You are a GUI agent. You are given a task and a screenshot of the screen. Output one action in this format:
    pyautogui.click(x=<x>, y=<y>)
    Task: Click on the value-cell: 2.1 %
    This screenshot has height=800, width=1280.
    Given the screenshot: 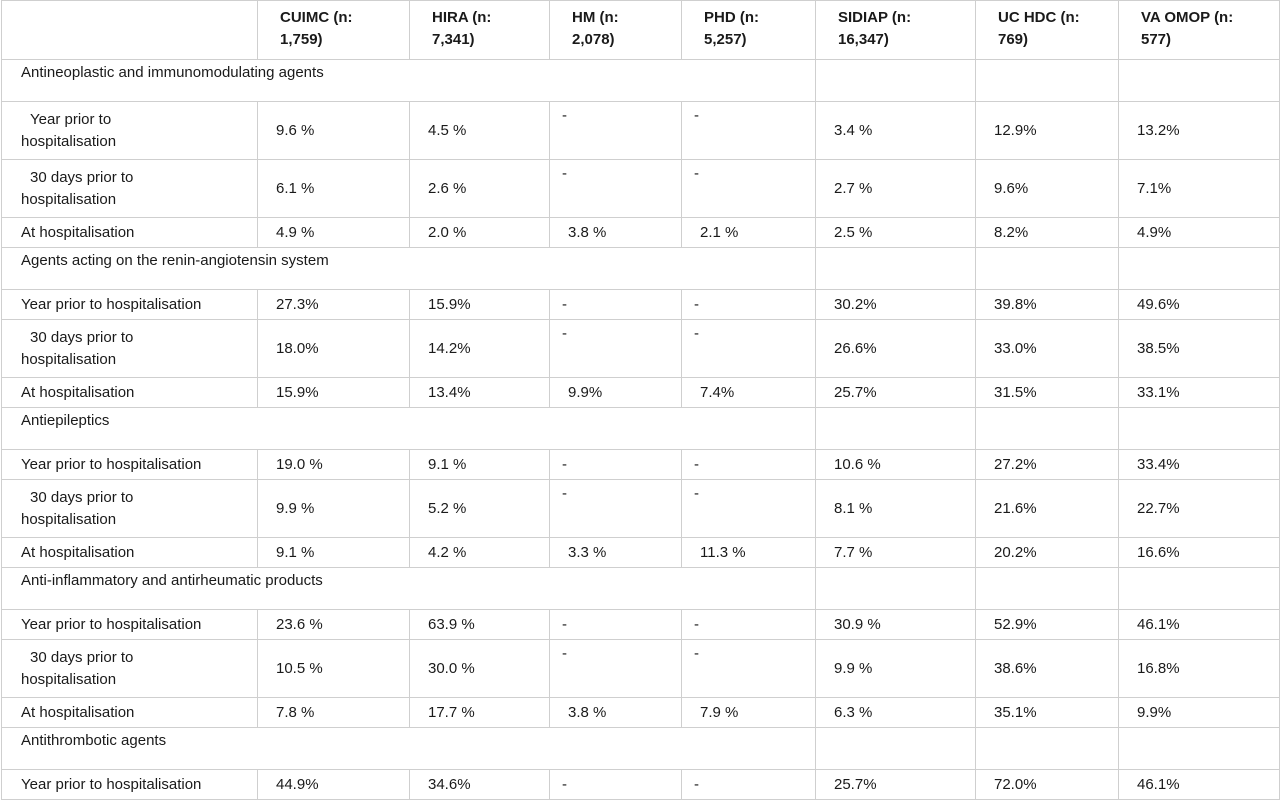 What is the action you would take?
    pyautogui.click(x=748, y=232)
    